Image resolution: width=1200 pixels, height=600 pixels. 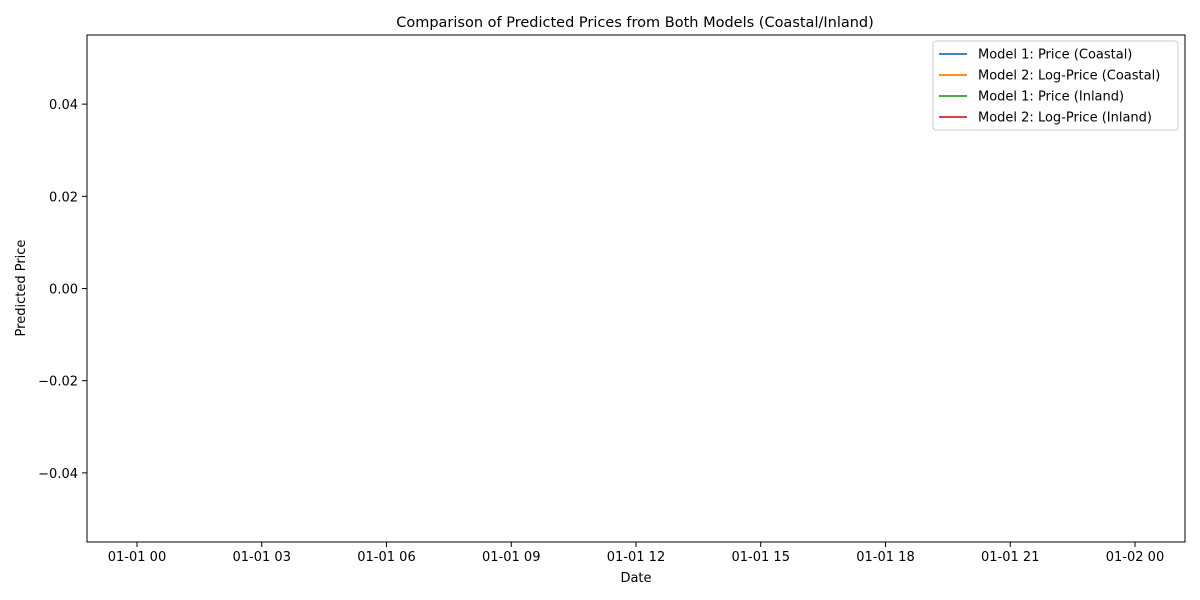 I want to click on legend-label: Model 2: Log-Price (Coastal), so click(x=1069, y=76).